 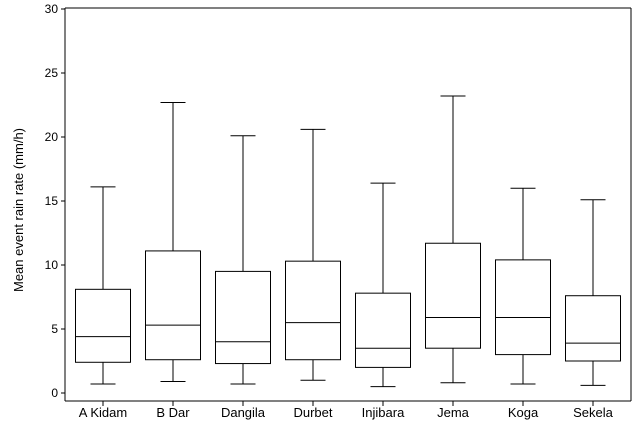 What do you see at coordinates (52, 9) in the screenshot?
I see `y-tick-label: 30` at bounding box center [52, 9].